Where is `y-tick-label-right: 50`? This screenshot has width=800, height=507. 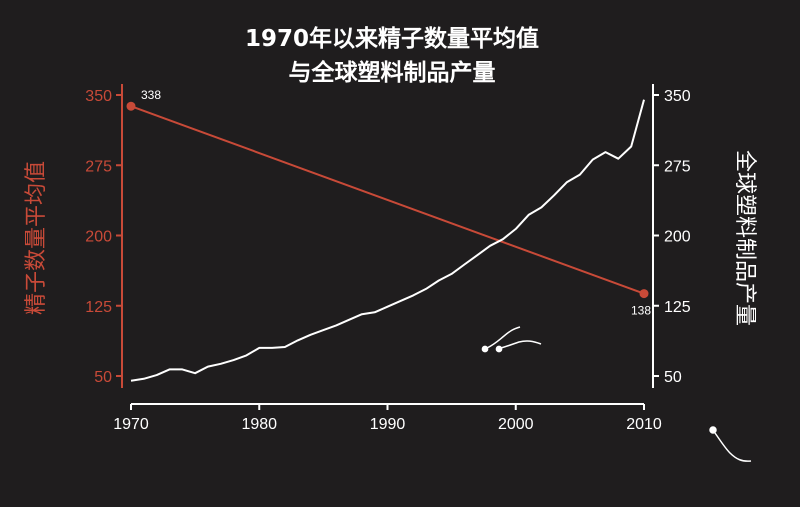
y-tick-label-right: 50 is located at coordinates (673, 377).